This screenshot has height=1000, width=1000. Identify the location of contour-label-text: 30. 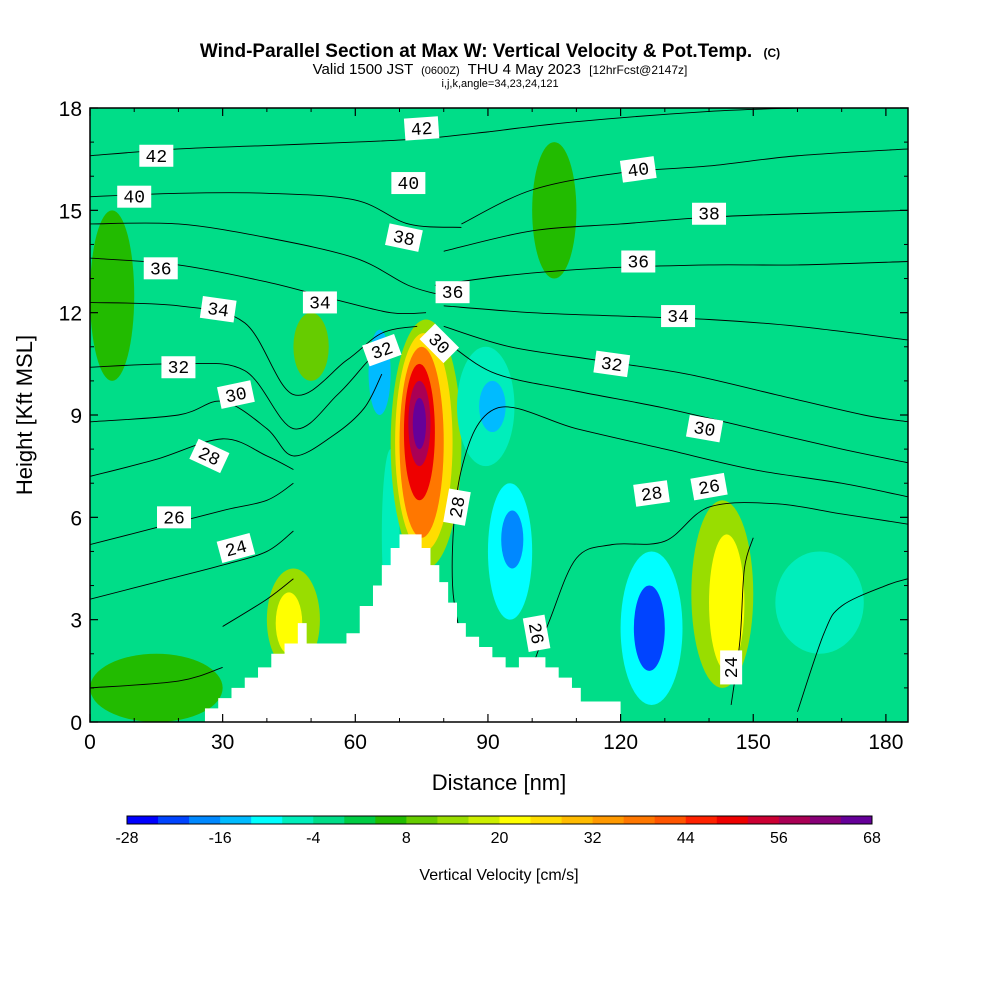
(236, 396).